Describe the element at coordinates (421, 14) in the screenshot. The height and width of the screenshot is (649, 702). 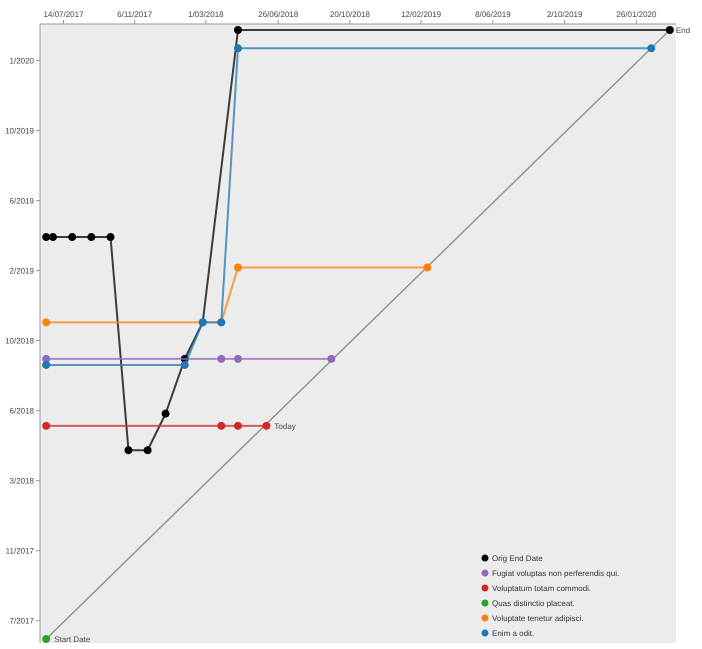
I see `x-tick-label: 12/02/2019` at that location.